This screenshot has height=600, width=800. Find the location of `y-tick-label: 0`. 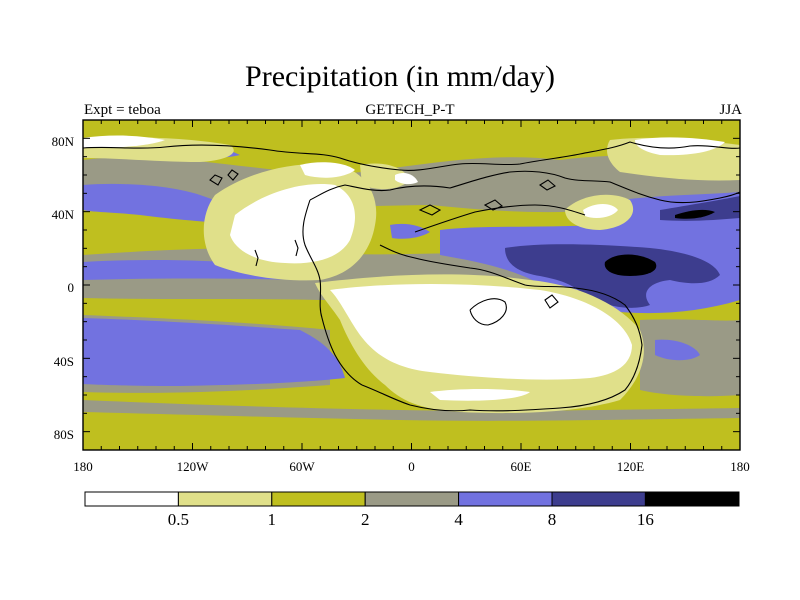

y-tick-label: 0 is located at coordinates (71, 287).